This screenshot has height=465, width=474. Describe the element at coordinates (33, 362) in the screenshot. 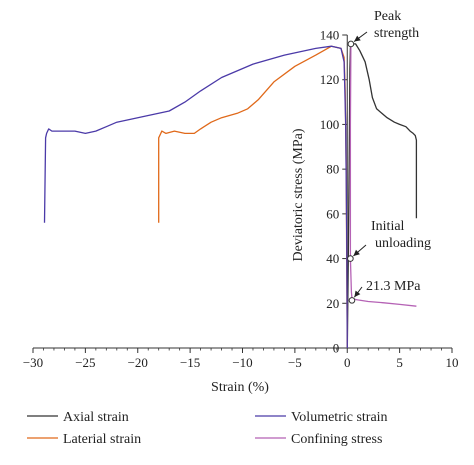

I see `x-tick-label: −30` at that location.